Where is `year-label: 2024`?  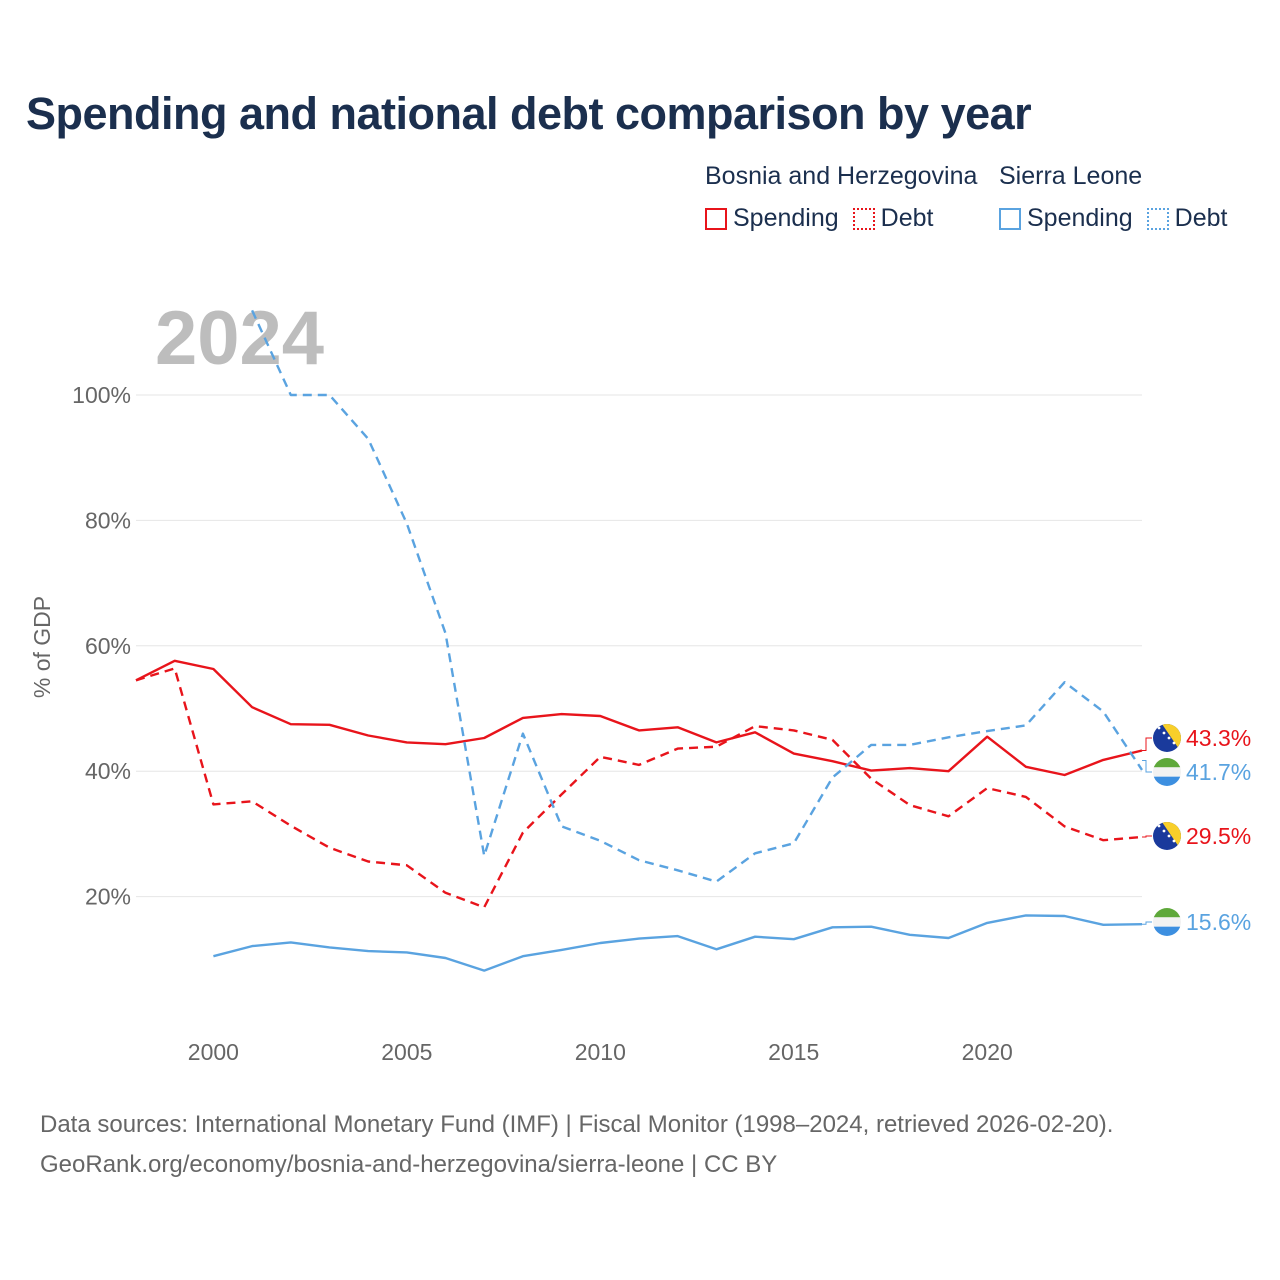
year-label: 2024 is located at coordinates (239, 338).